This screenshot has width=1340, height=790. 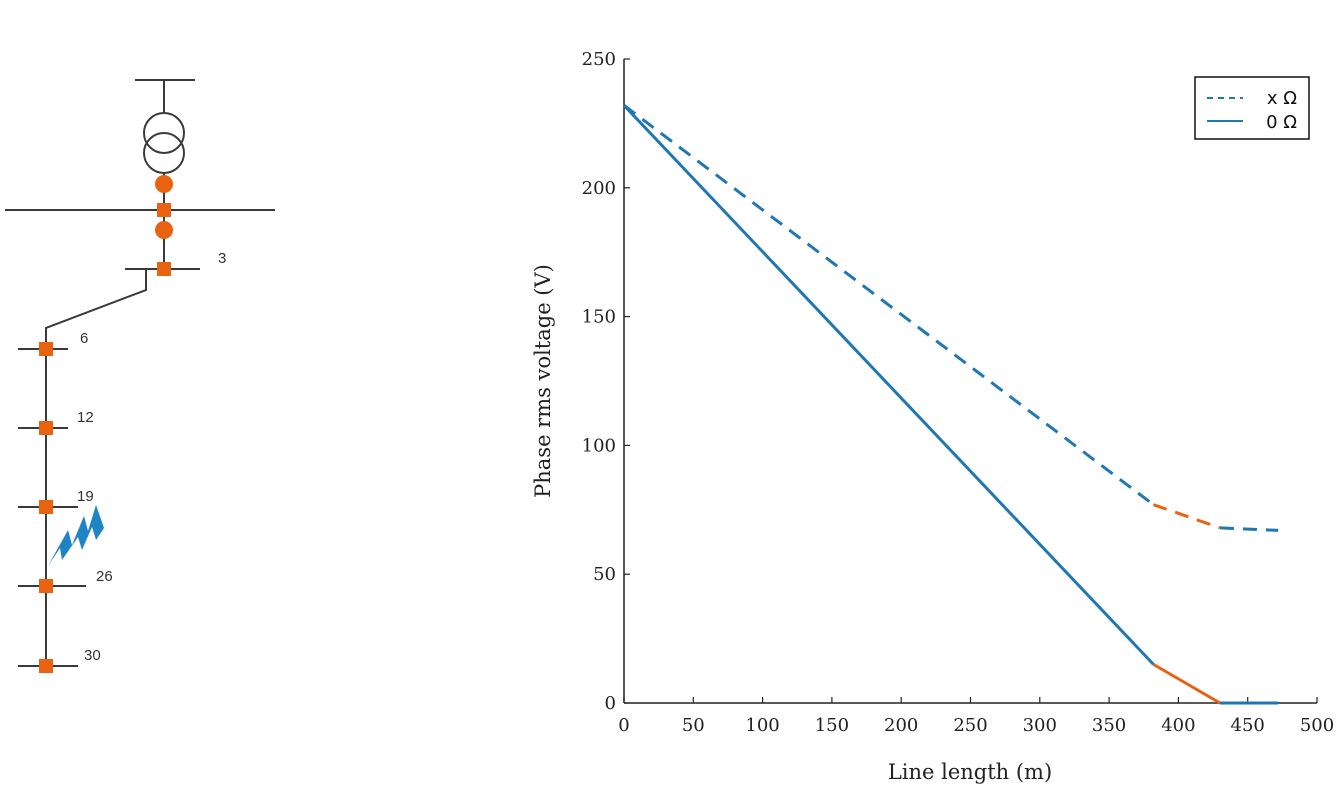 I want to click on x-tick-label-6: 300, so click(x=1040, y=725).